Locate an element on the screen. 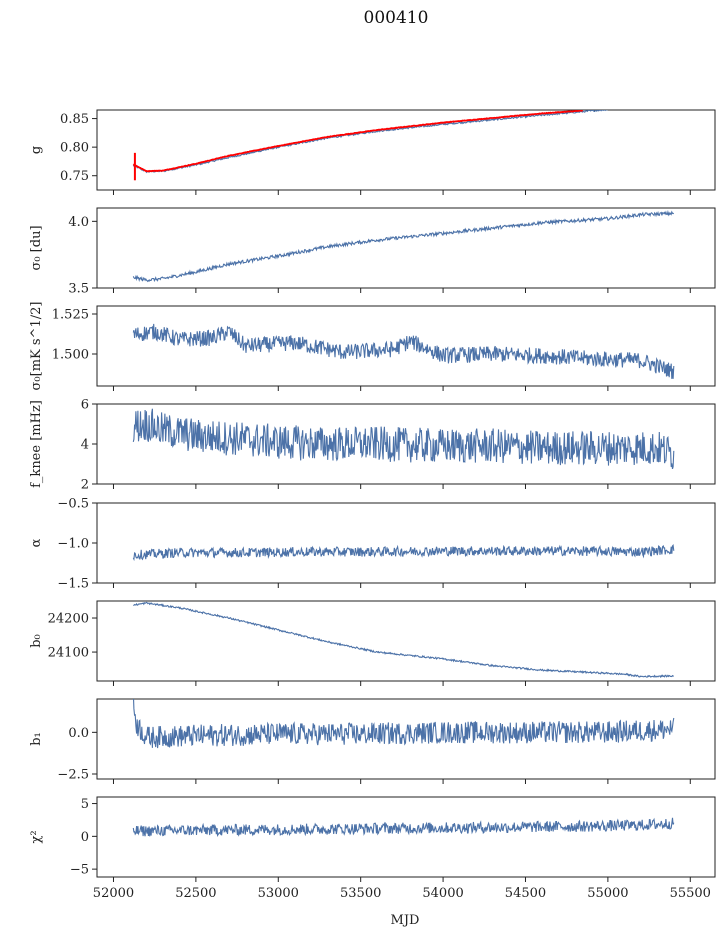 This screenshot has width=725, height=936. y-axis-label: χ² is located at coordinates (36, 836).